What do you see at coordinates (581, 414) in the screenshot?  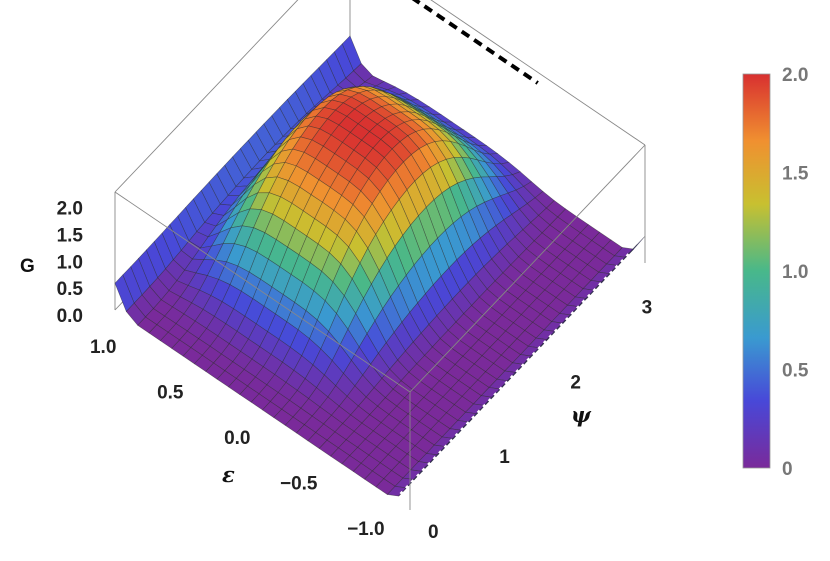 I see `x-axis-label: ψ` at bounding box center [581, 414].